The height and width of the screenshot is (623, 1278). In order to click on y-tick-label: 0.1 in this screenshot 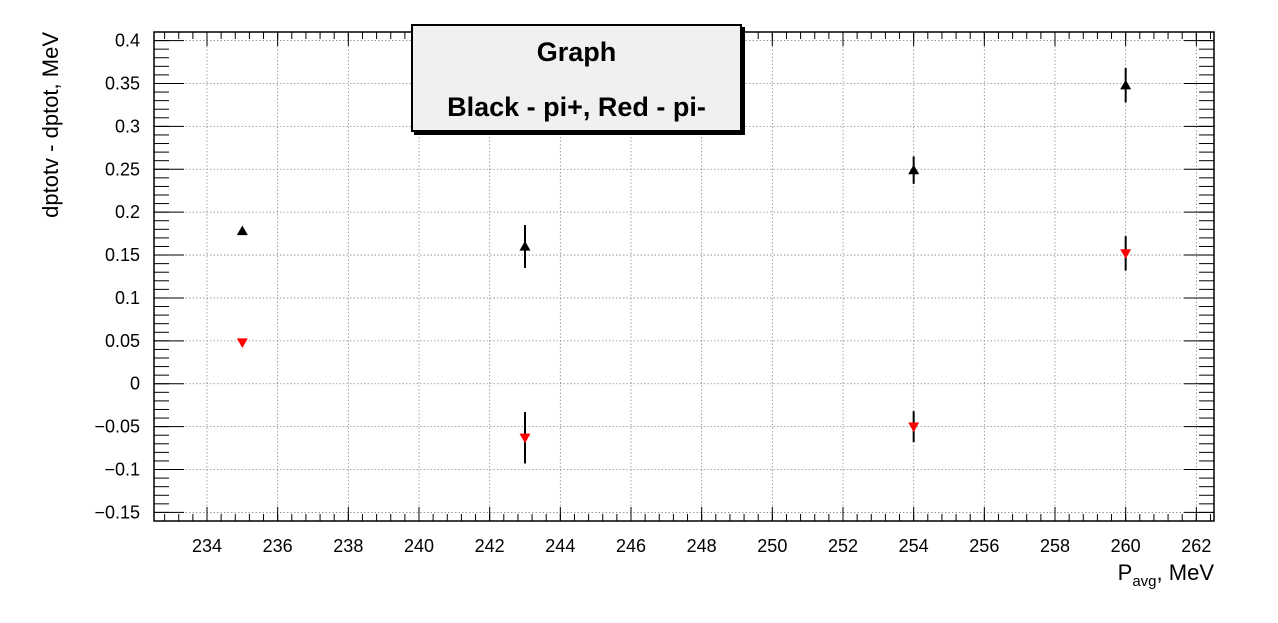, I will do `click(127, 298)`.